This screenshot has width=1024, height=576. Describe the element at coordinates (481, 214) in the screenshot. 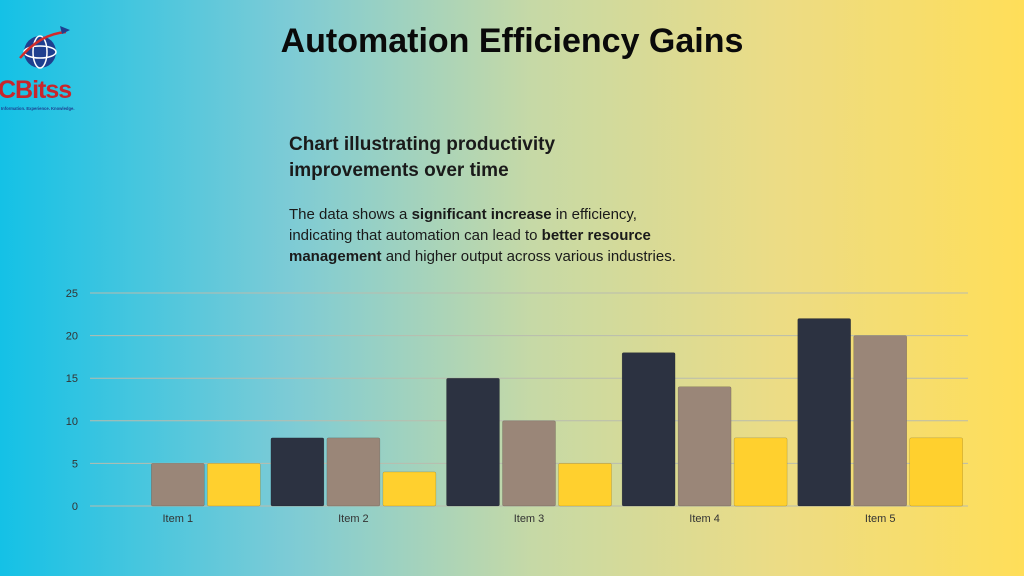

I see `highlight-significant-increase: significant increase` at that location.